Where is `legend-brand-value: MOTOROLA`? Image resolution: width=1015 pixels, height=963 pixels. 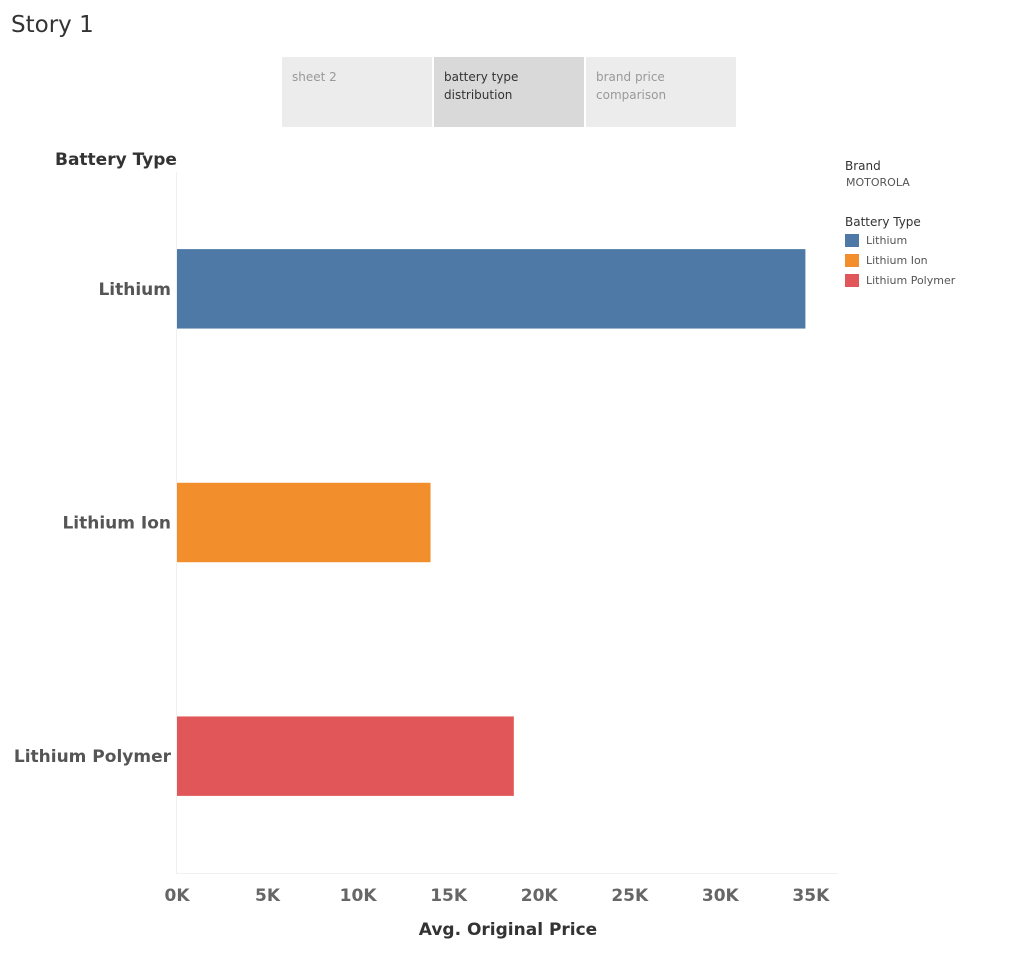 legend-brand-value: MOTOROLA is located at coordinates (878, 182).